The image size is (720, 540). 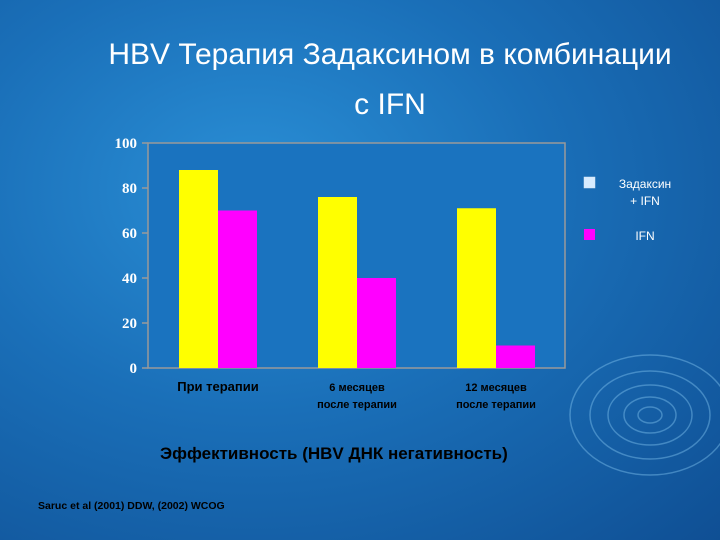 What do you see at coordinates (390, 104) in the screenshot?
I see `slide-title-line-2: с IFN` at bounding box center [390, 104].